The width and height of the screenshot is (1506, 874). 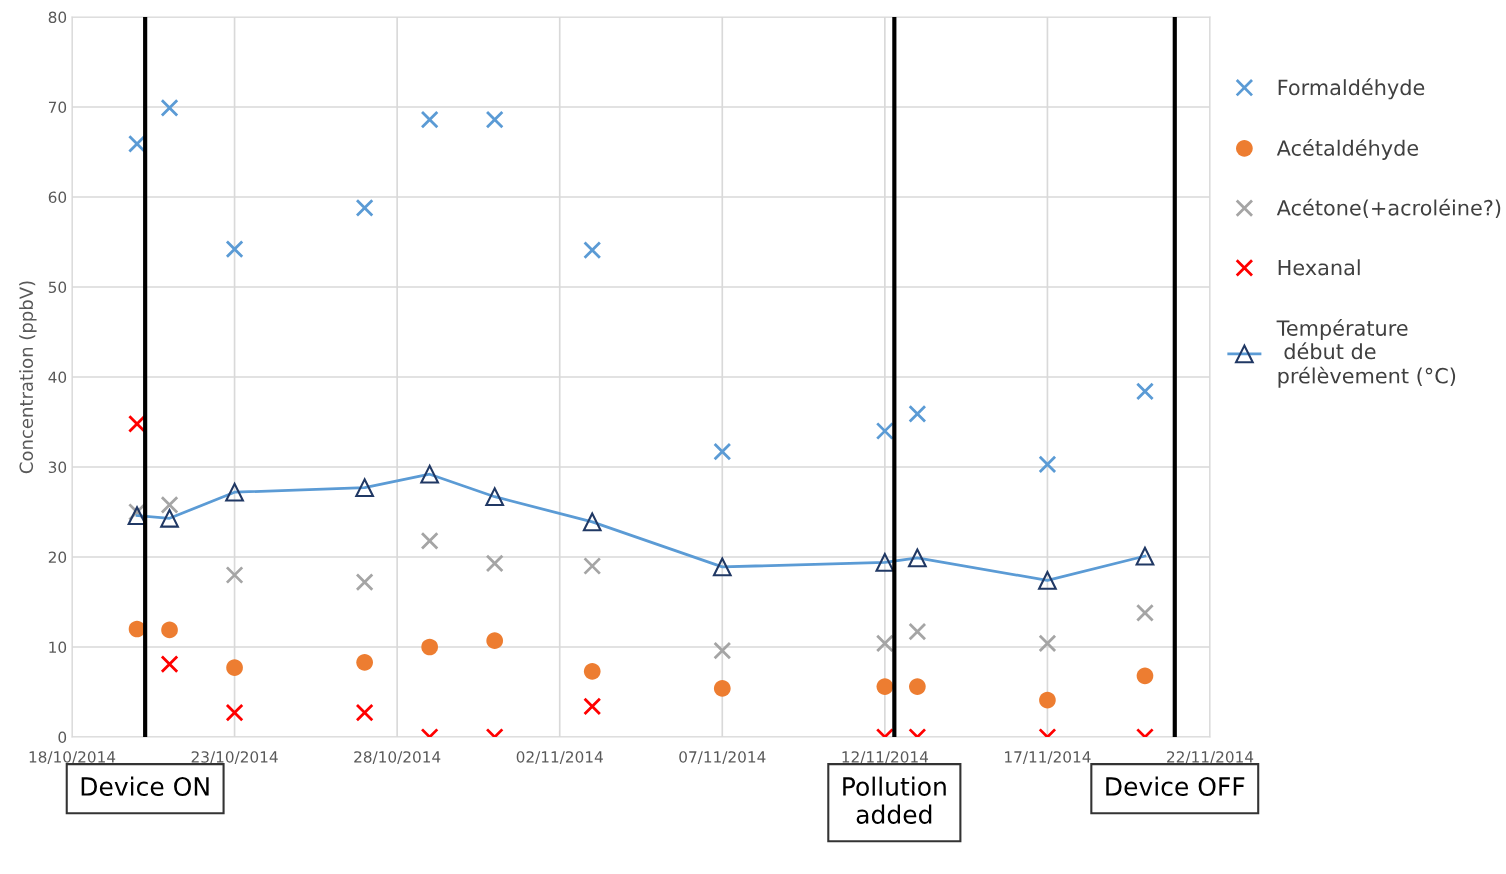 I want to click on ref-line-label: Pollution added, so click(x=894, y=800).